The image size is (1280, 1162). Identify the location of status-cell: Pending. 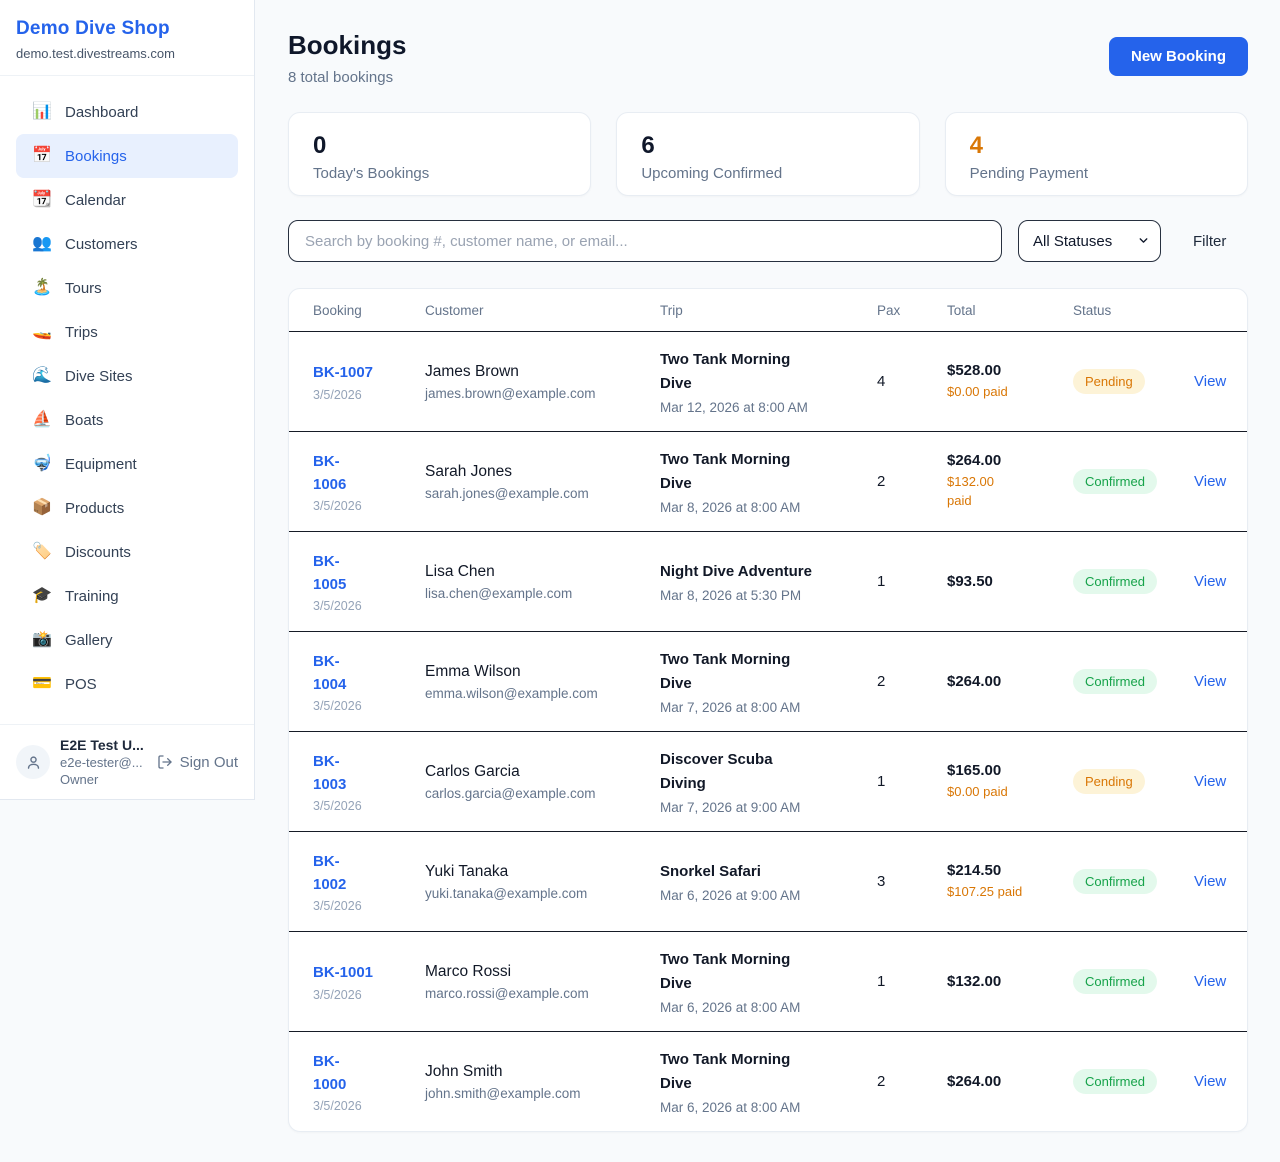
(1133, 781).